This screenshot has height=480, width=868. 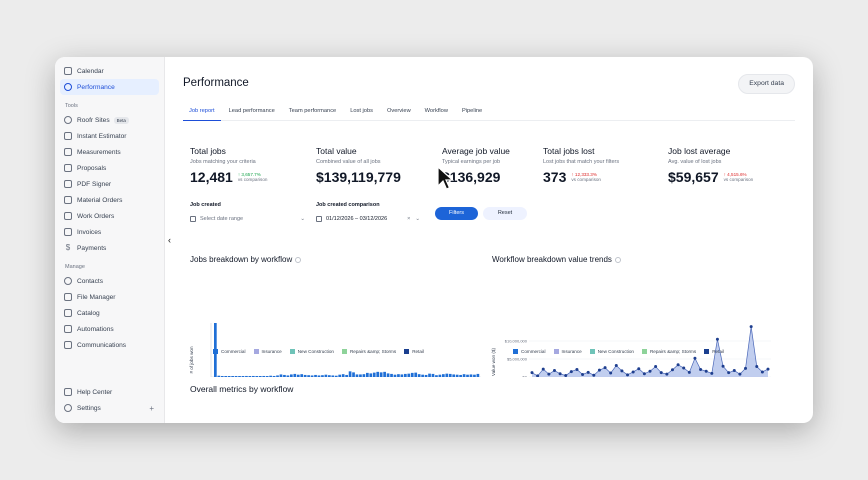 I want to click on tab-pipeline: Pipeline, so click(x=472, y=111).